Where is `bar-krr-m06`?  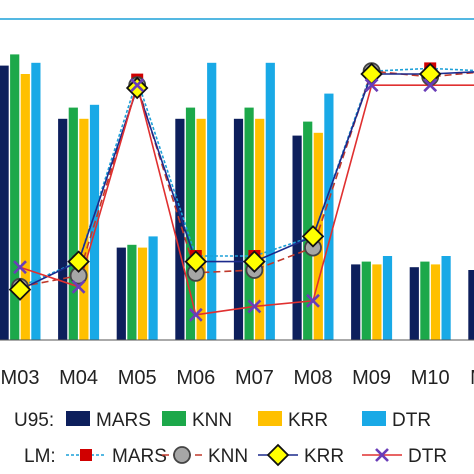 bar-krr-m06 is located at coordinates (201, 229).